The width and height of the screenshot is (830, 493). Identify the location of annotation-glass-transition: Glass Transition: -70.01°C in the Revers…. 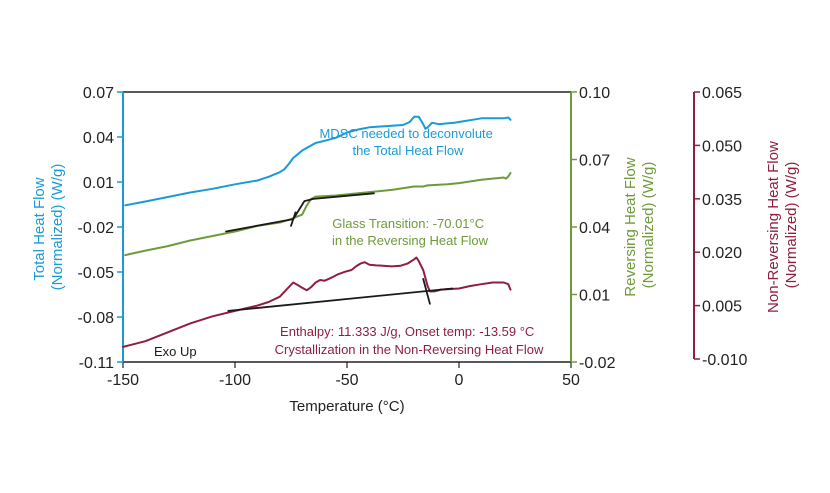
(410, 232).